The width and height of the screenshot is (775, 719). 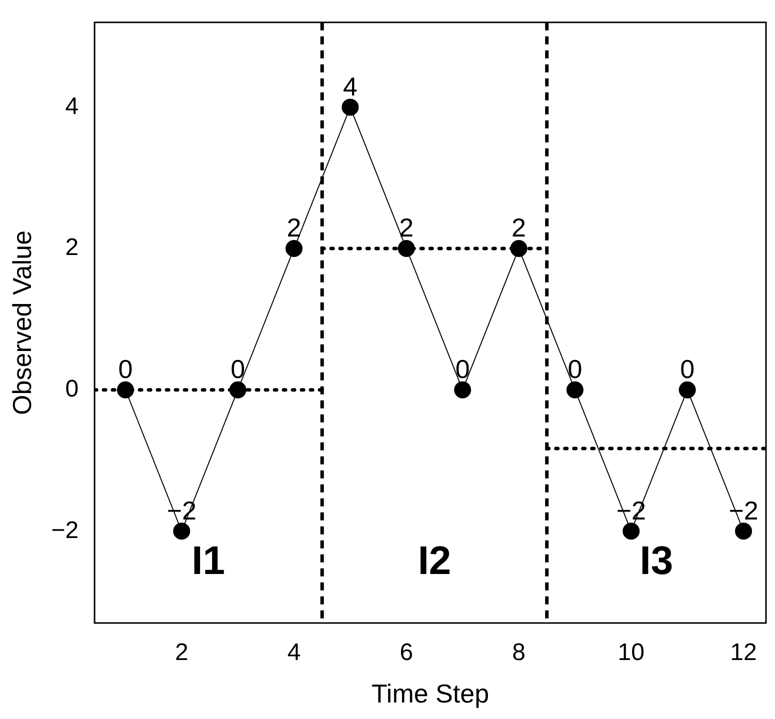 I want to click on annotation: I2, so click(x=435, y=561).